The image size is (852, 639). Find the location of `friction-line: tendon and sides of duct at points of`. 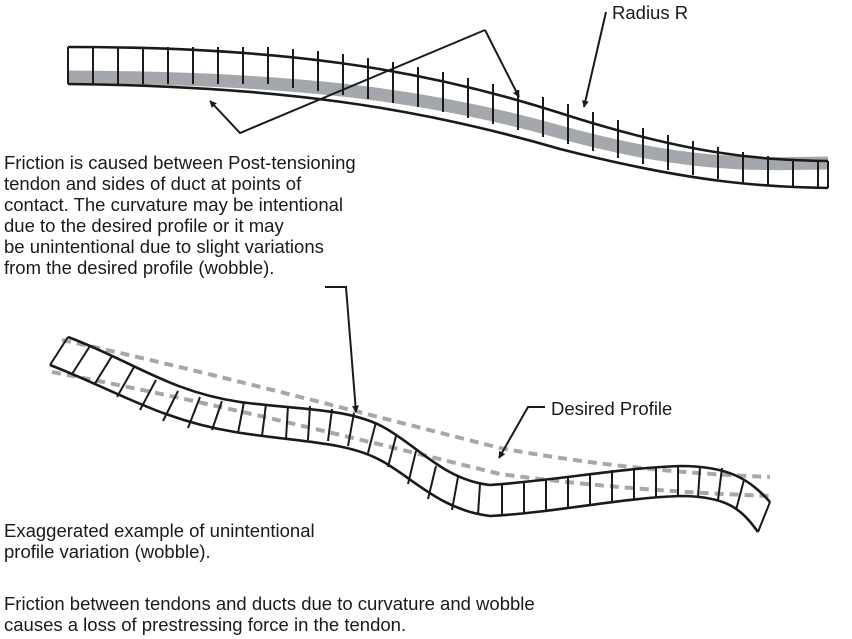

friction-line: tendon and sides of duct at points of is located at coordinates (153, 183).